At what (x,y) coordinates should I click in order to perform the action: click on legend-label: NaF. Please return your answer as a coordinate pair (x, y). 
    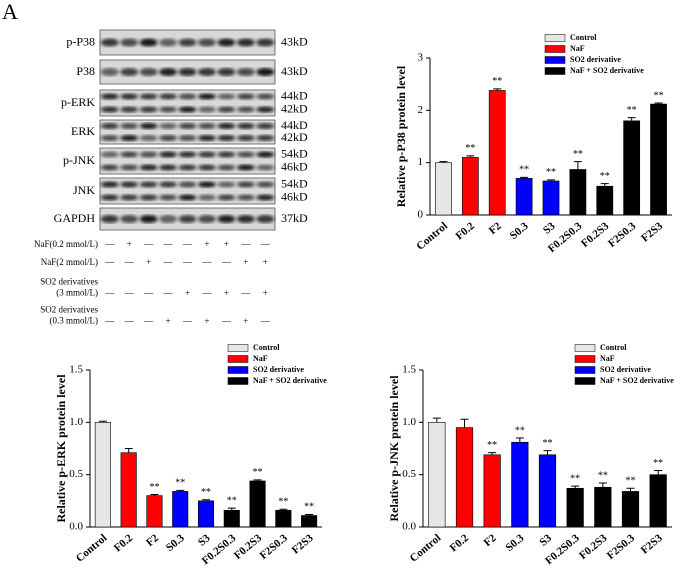
    Looking at the image, I should click on (260, 358).